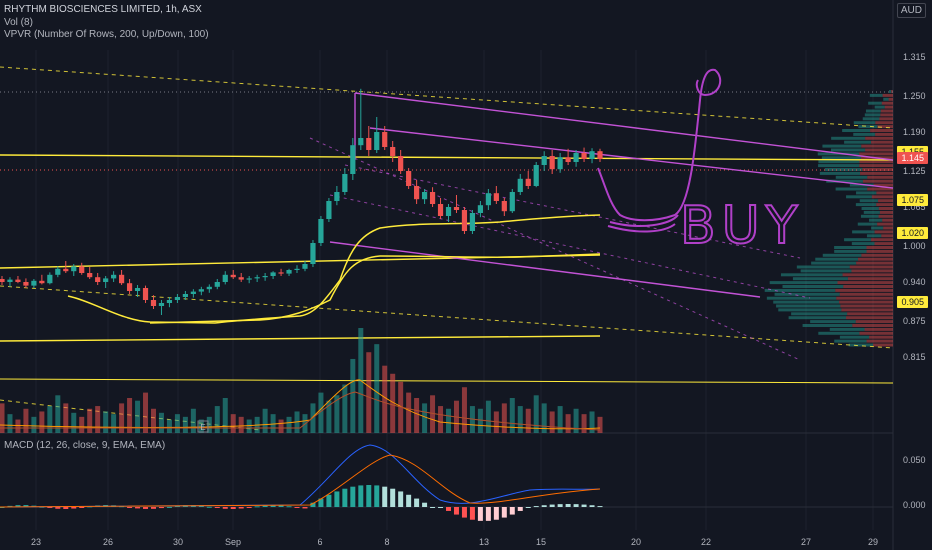  I want to click on price-tick: 1.065, so click(914, 207).